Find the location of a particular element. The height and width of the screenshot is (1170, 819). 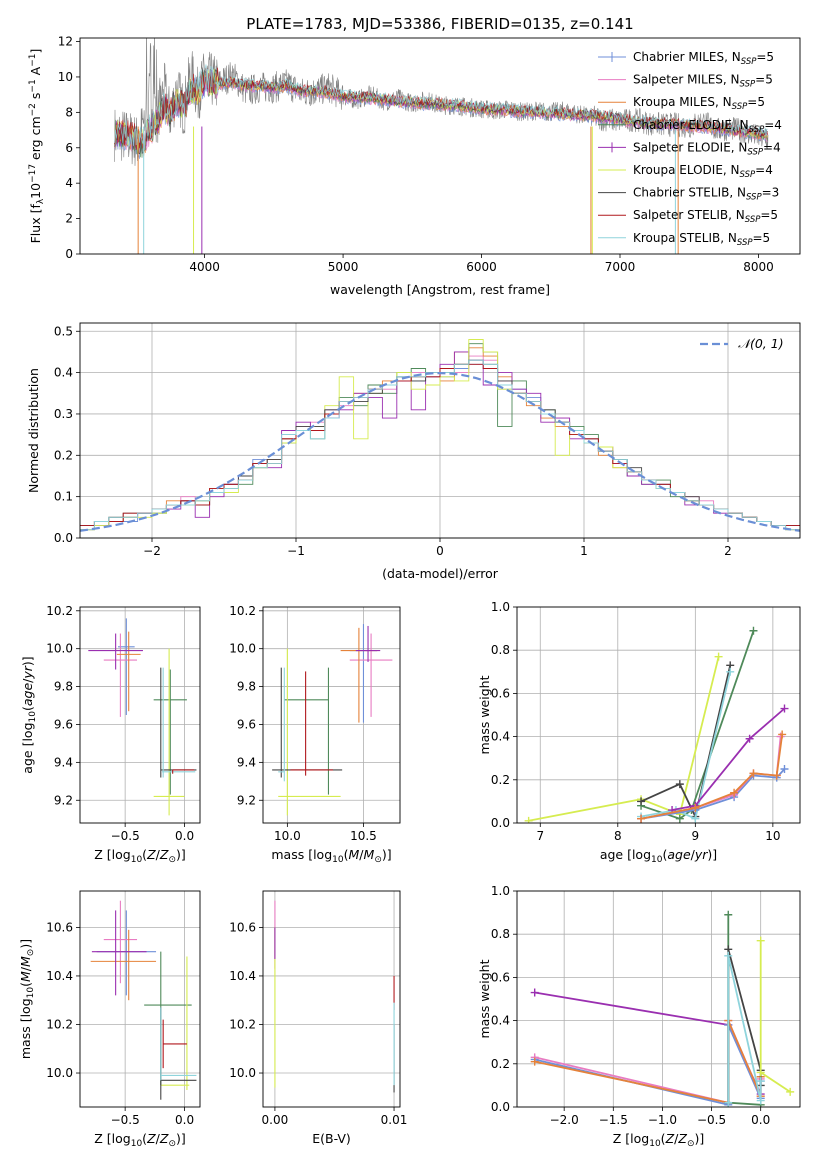

tick-labels: 10.0 10.5 9.2 9.4 9.6 9.8 10.0 10.2 is located at coordinates (303, 723).